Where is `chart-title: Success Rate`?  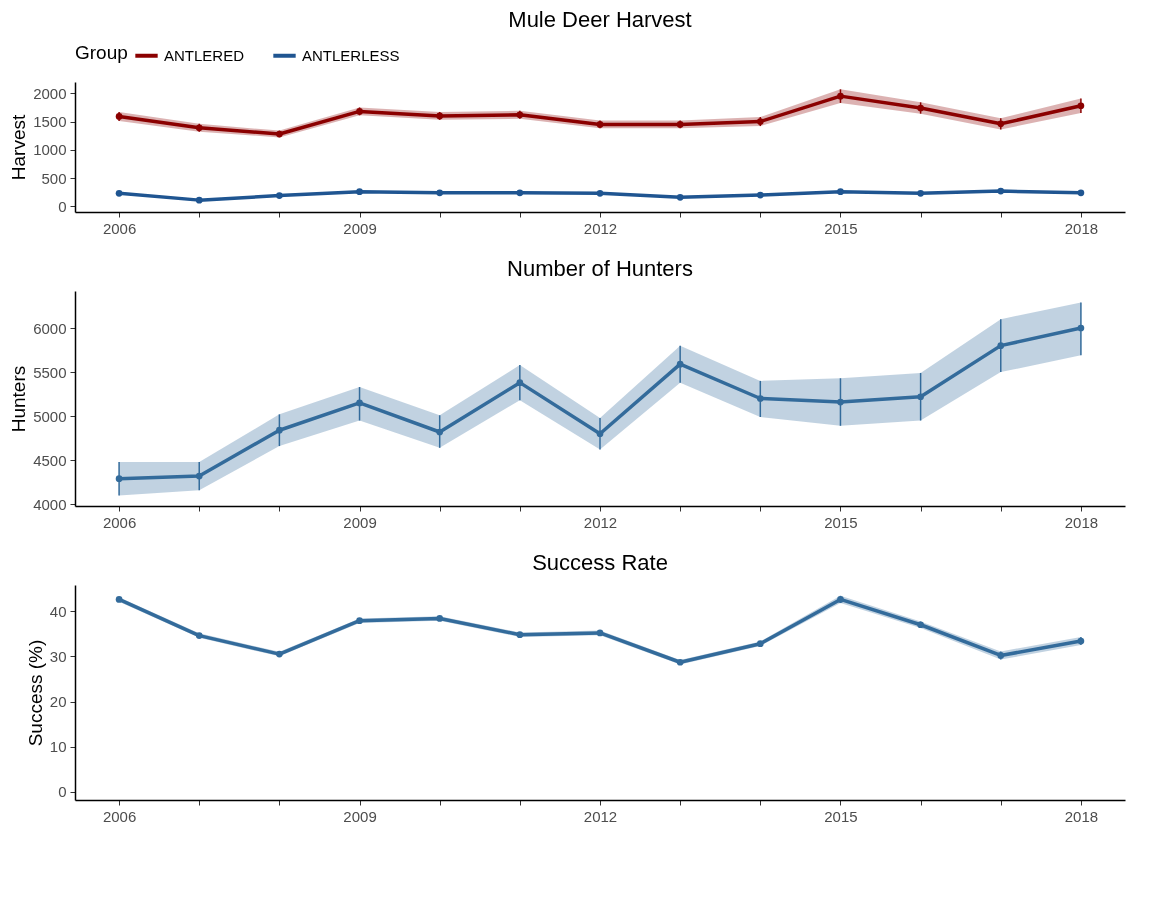 chart-title: Success Rate is located at coordinates (600, 562).